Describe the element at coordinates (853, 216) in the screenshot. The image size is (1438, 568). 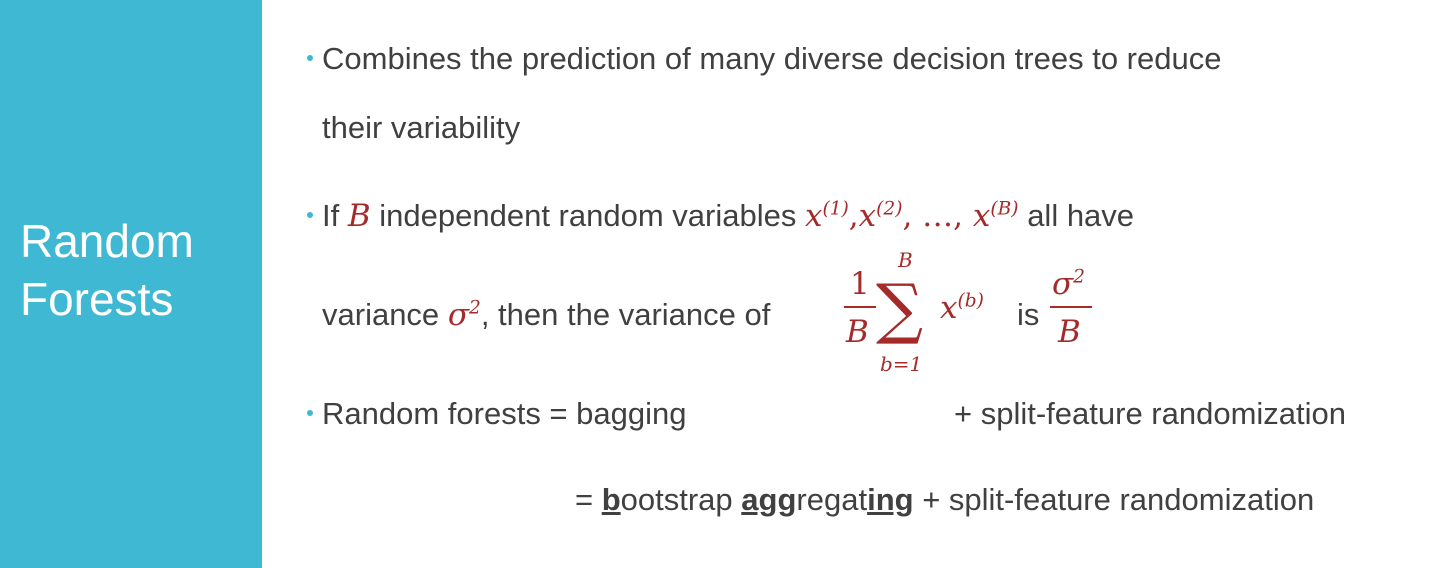
I see `math-comma: ,` at that location.